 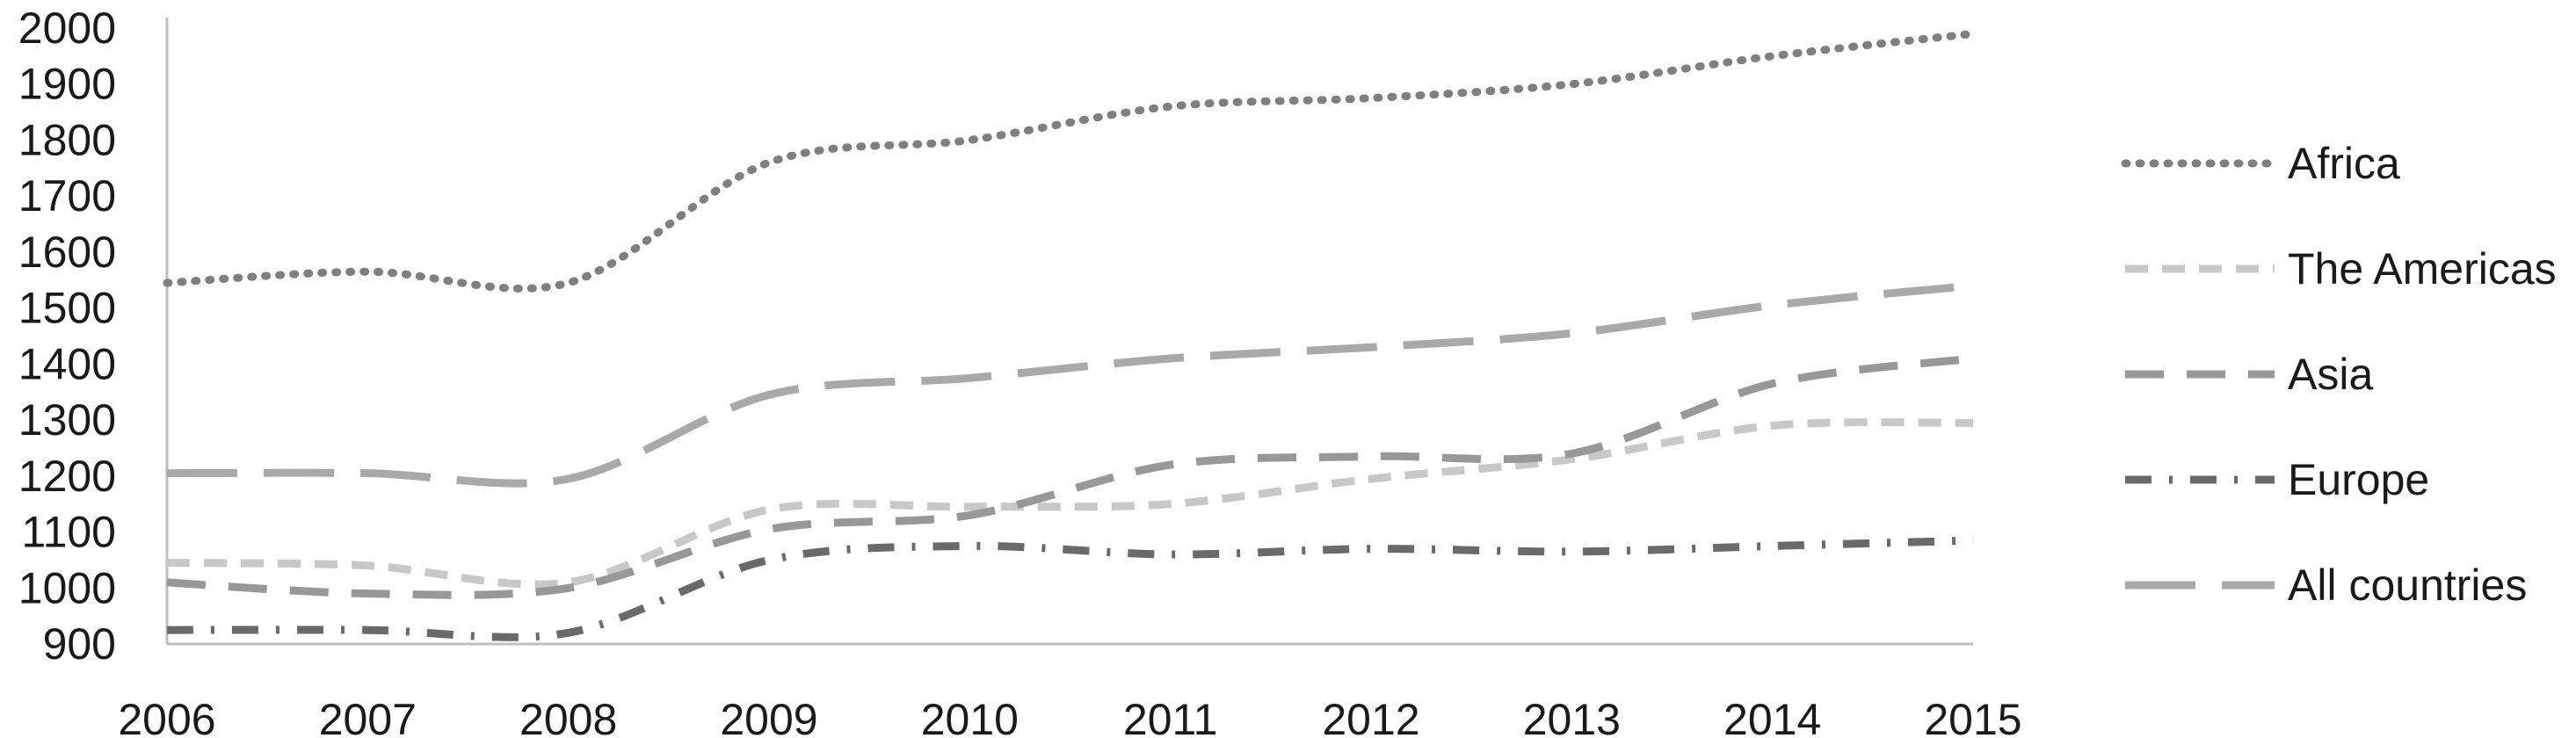 I want to click on x-tick-label: 2010, so click(x=970, y=716).